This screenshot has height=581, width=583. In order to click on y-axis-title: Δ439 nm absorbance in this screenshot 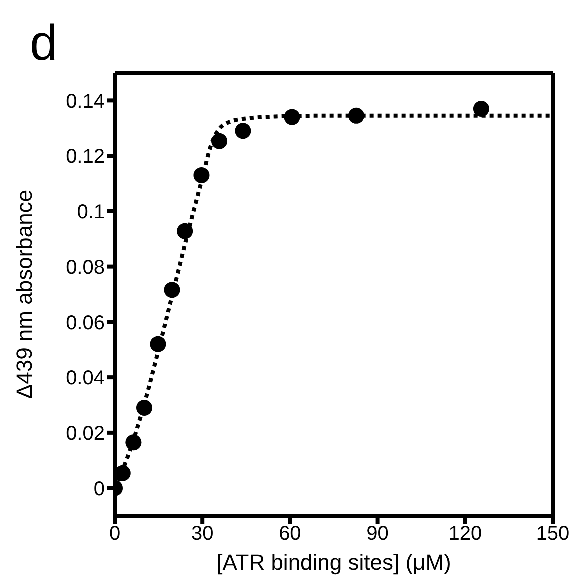, I will do `click(24, 295)`.